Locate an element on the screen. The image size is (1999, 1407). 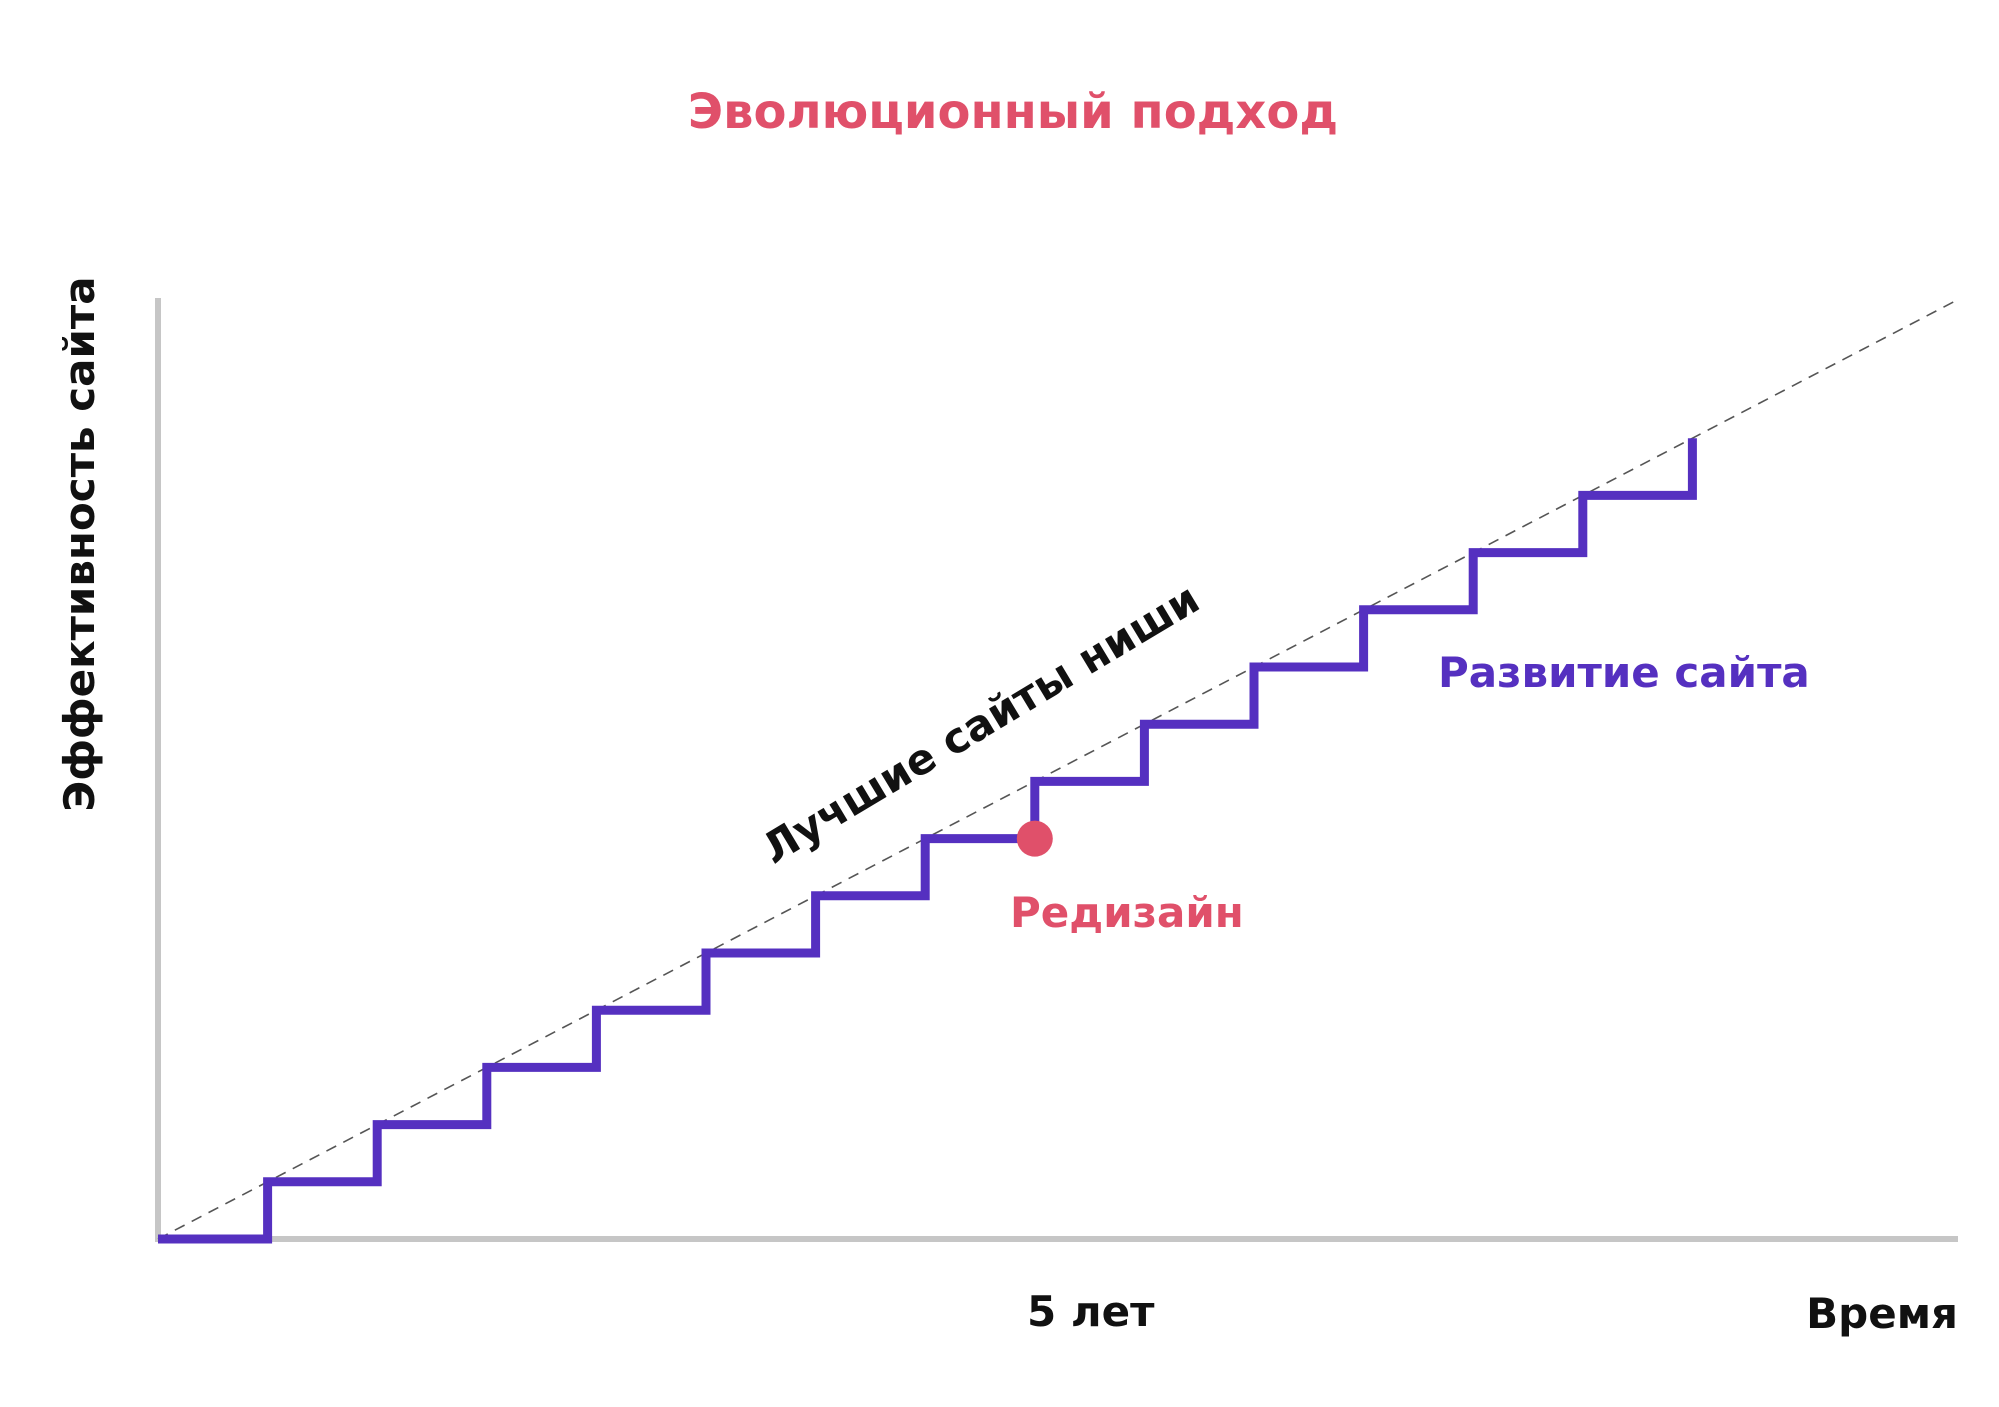
series-label-leaders: Лучшие сайты ниши is located at coordinates (980, 724).